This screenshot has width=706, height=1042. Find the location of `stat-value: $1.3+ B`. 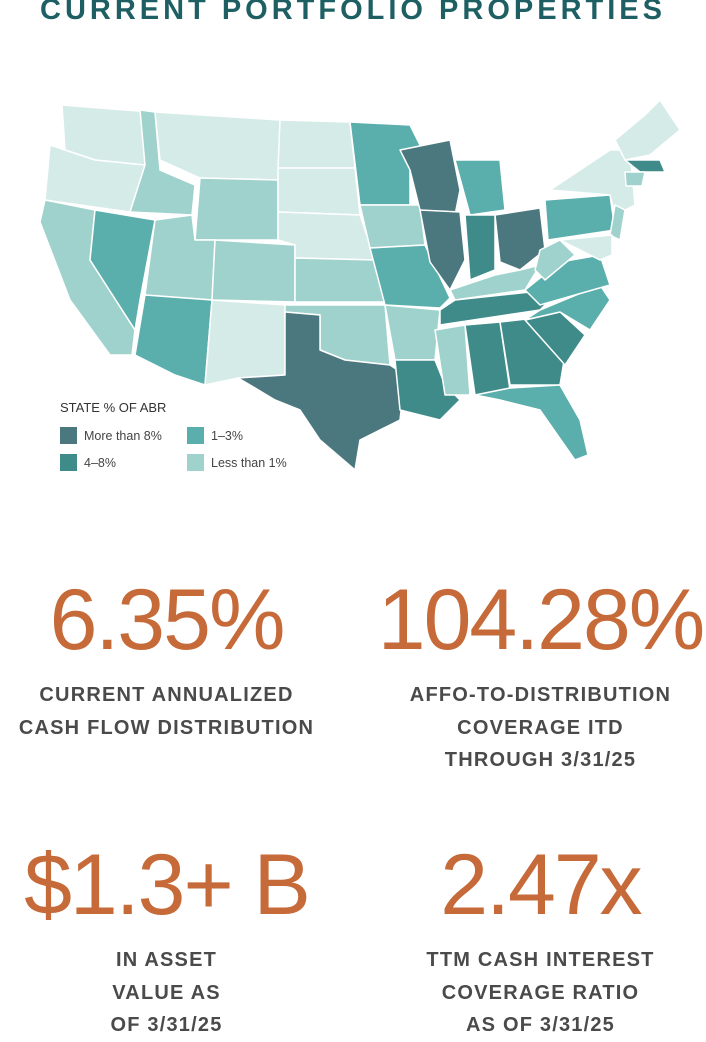

stat-value: $1.3+ B is located at coordinates (167, 885).